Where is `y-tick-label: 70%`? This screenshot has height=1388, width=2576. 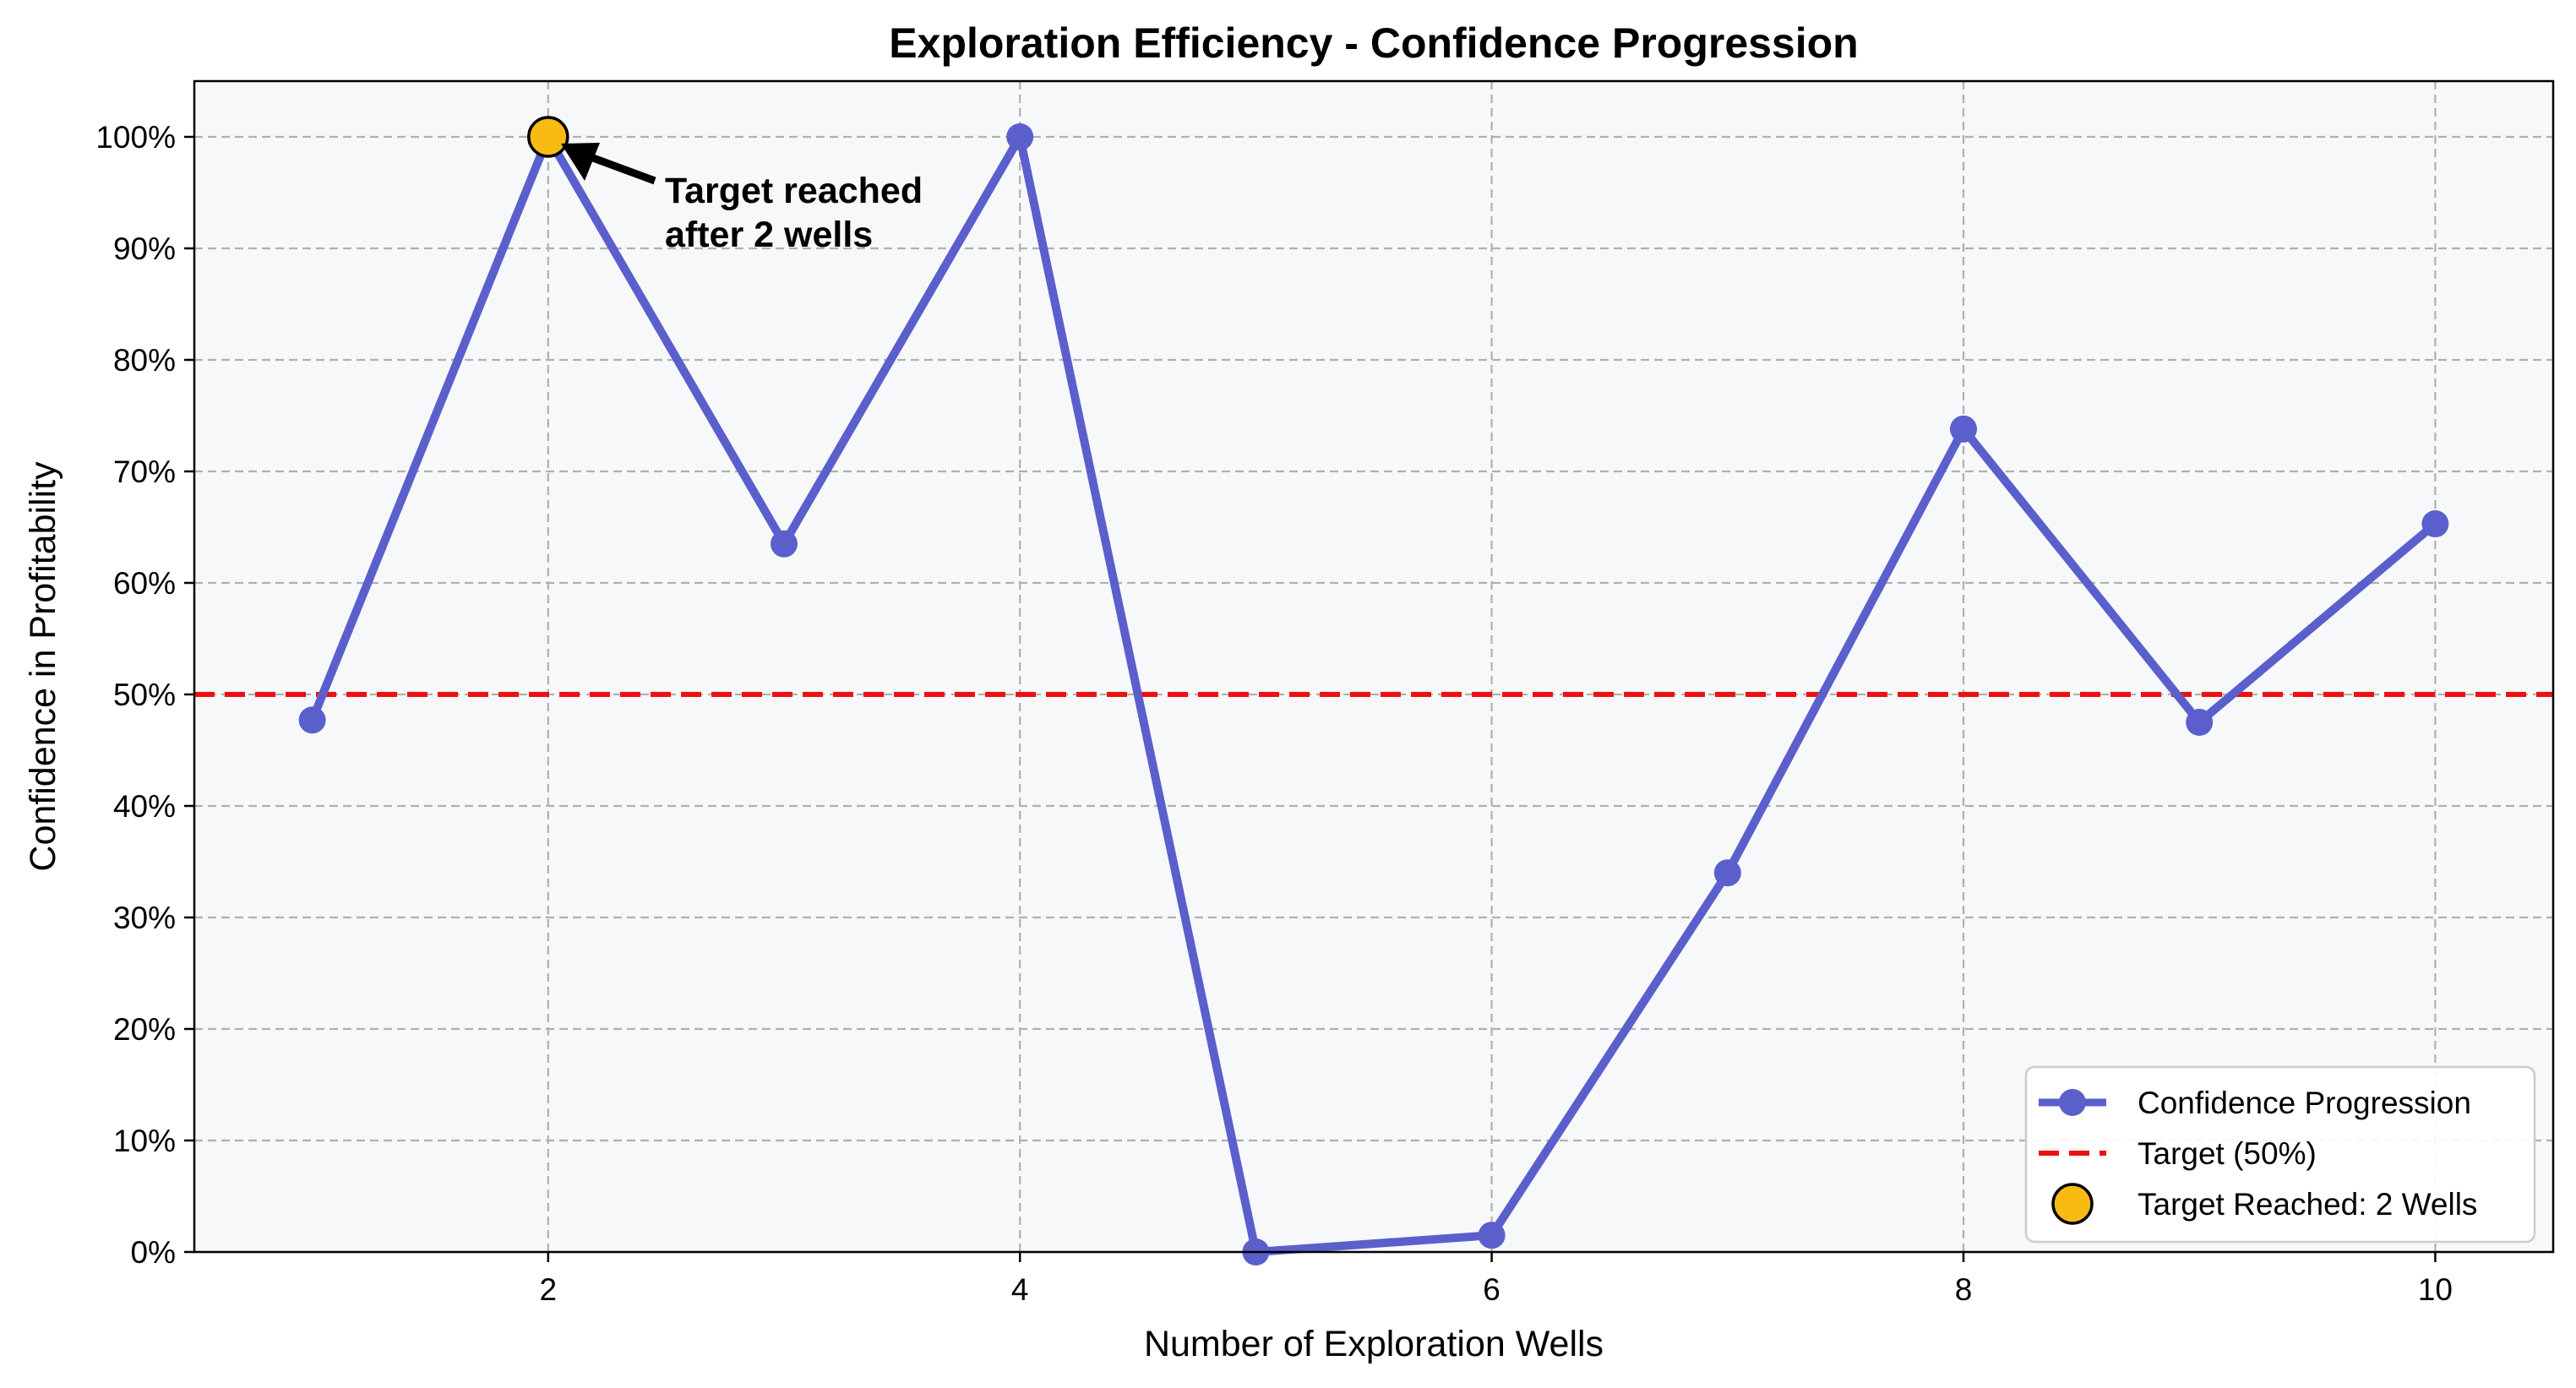
y-tick-label: 70% is located at coordinates (144, 472).